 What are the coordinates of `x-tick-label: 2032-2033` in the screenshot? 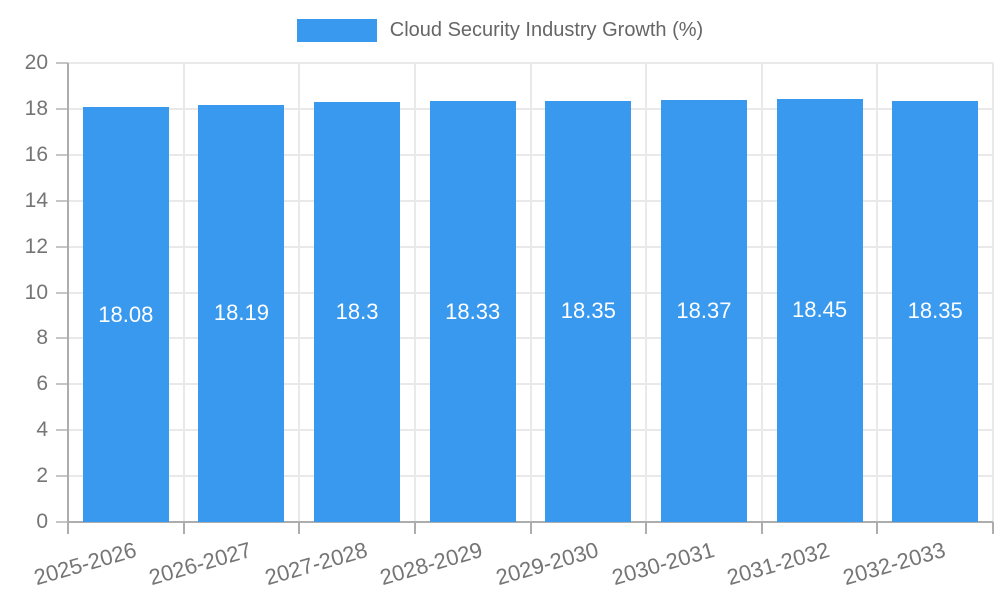 It's located at (894, 564).